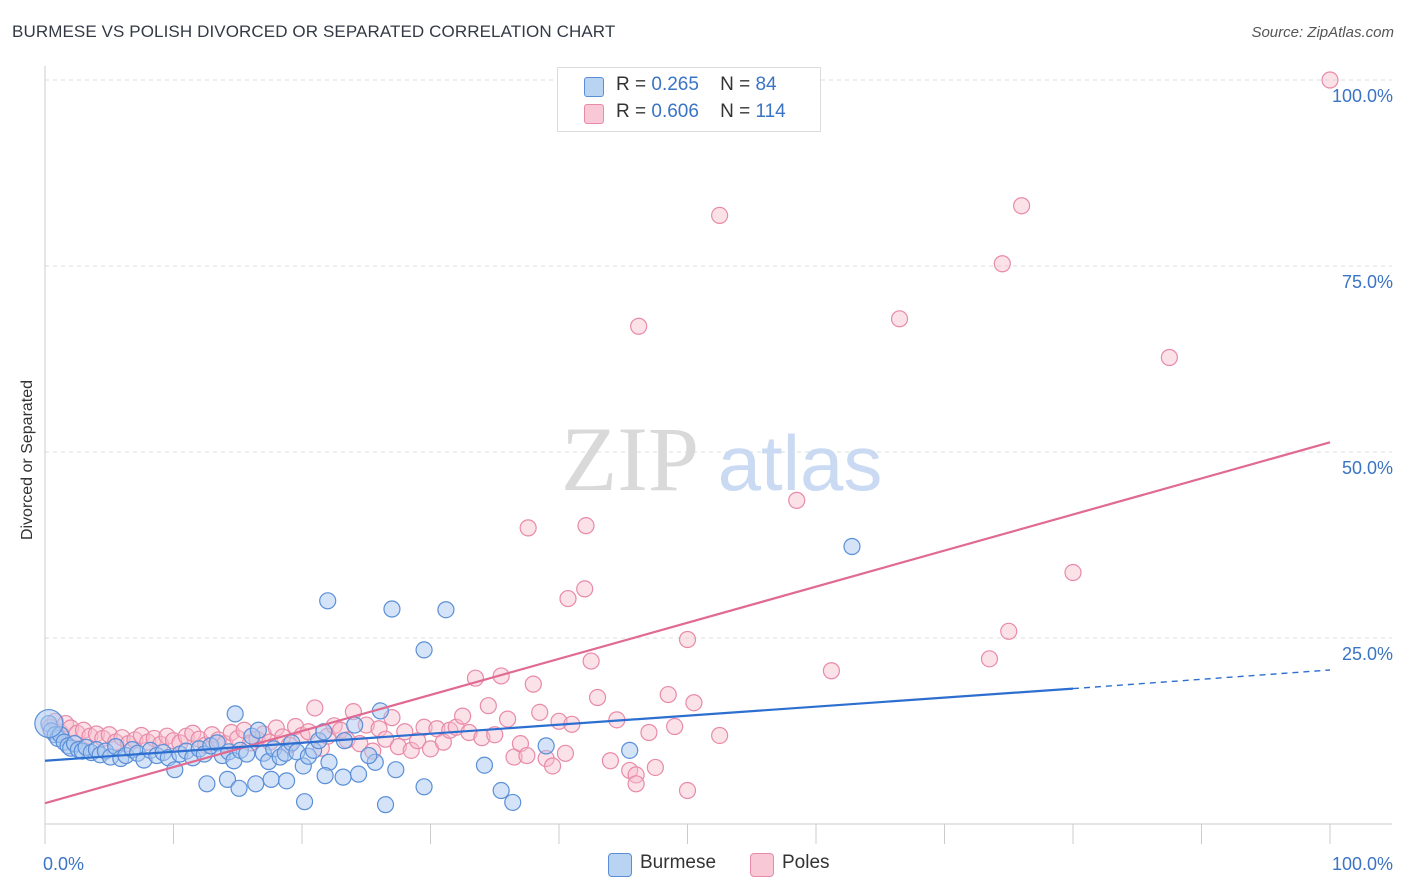 This screenshot has height=892, width=1406. I want to click on watermark: ZIP atlas, so click(721, 459).